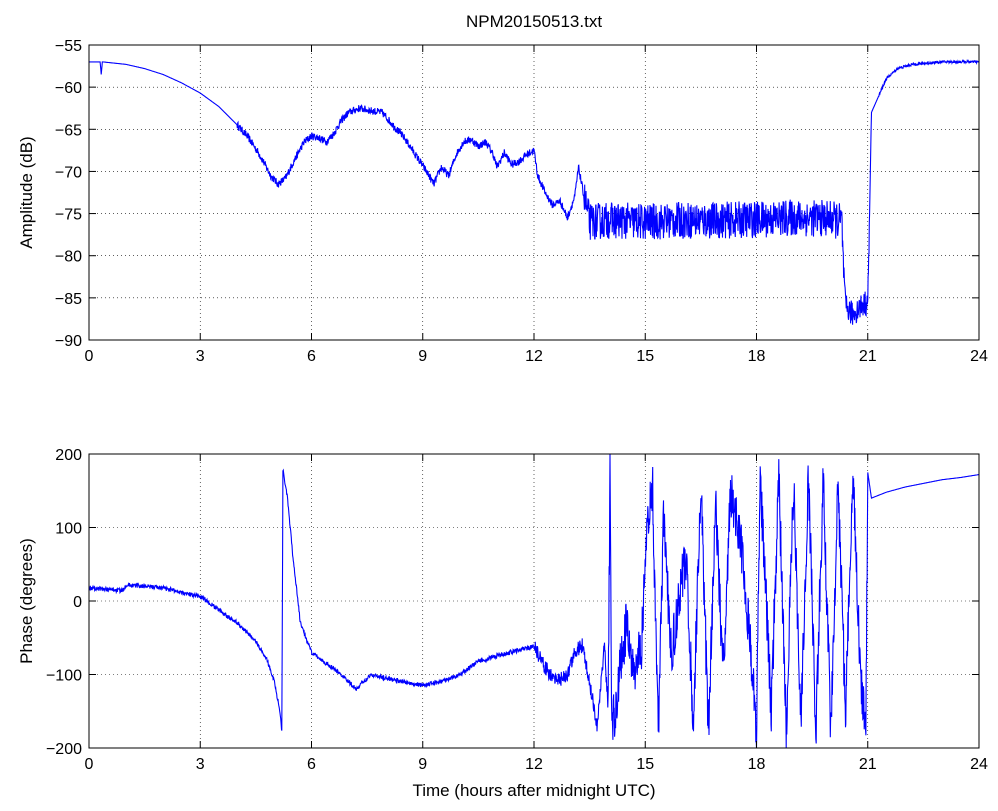 Image resolution: width=998 pixels, height=811 pixels. I want to click on y-tick-label: 100, so click(68, 529).